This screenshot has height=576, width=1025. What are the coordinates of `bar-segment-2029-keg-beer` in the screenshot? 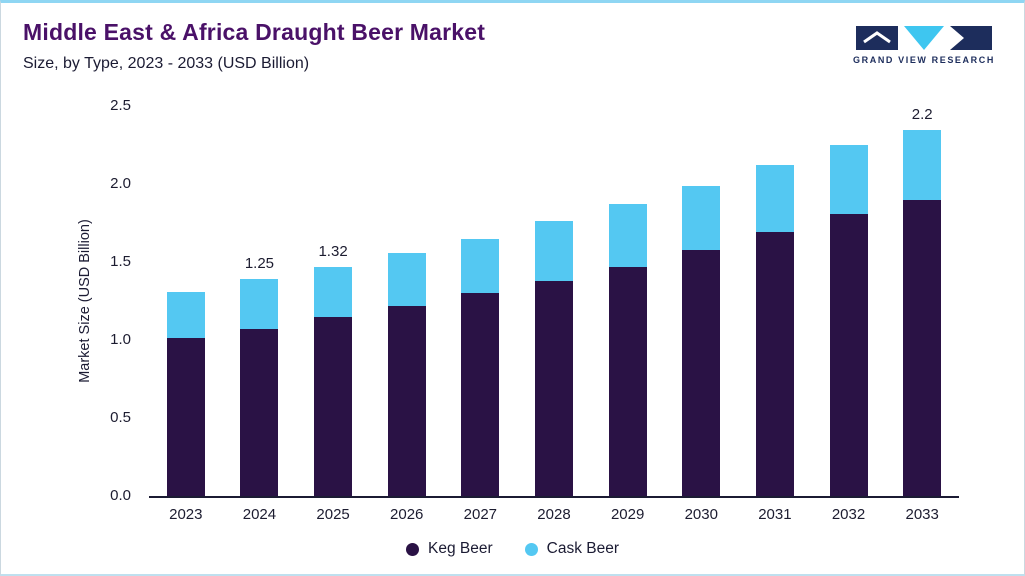 It's located at (627, 381).